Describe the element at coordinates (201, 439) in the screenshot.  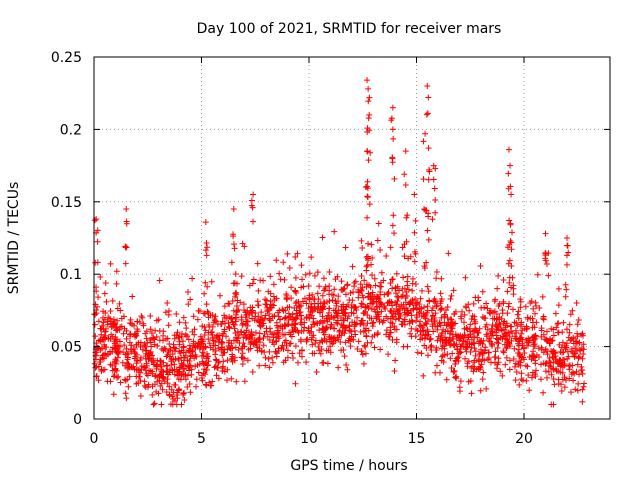
I see `x-tick-label: 5` at that location.